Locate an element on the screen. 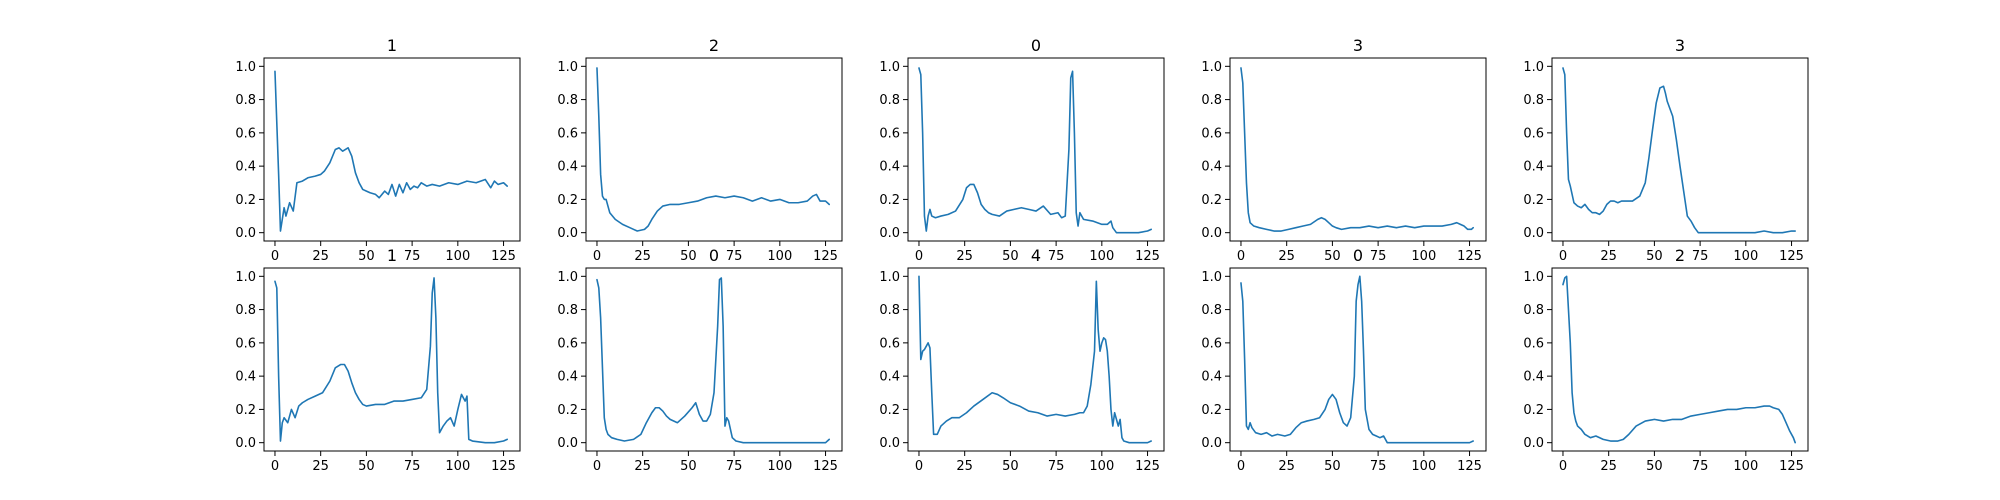 Image resolution: width=2000 pixels, height=500 pixels. subplot-5: 0 25 50 75 100 125 0.0 0.2 0.4 0.6 0.8 1.0 3 is located at coordinates (1666, 150).